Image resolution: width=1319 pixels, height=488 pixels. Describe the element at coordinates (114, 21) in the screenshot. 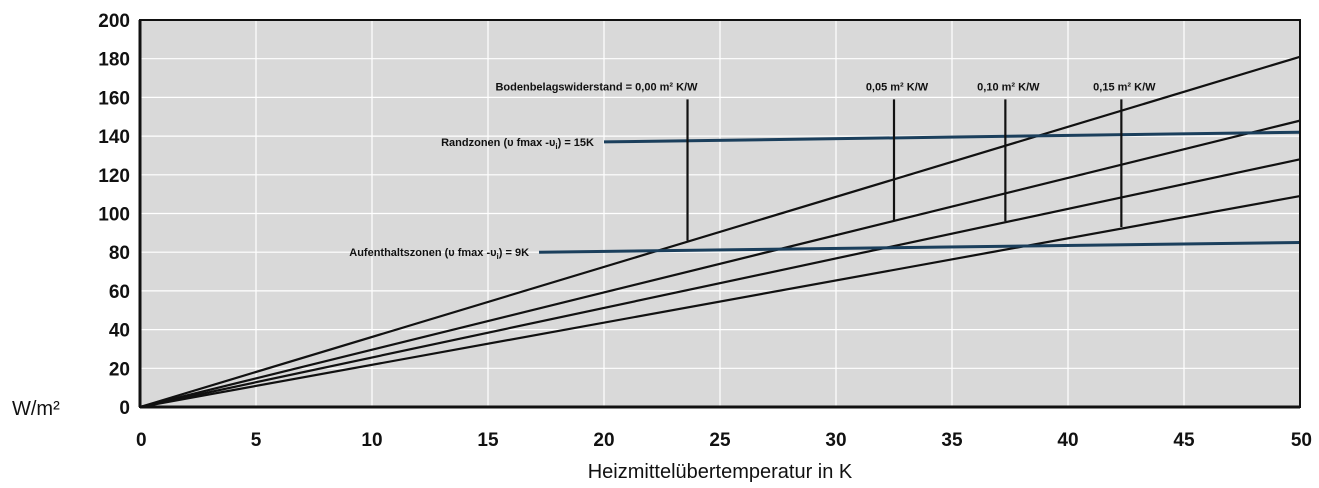

I see `y-tick-label: 200` at that location.